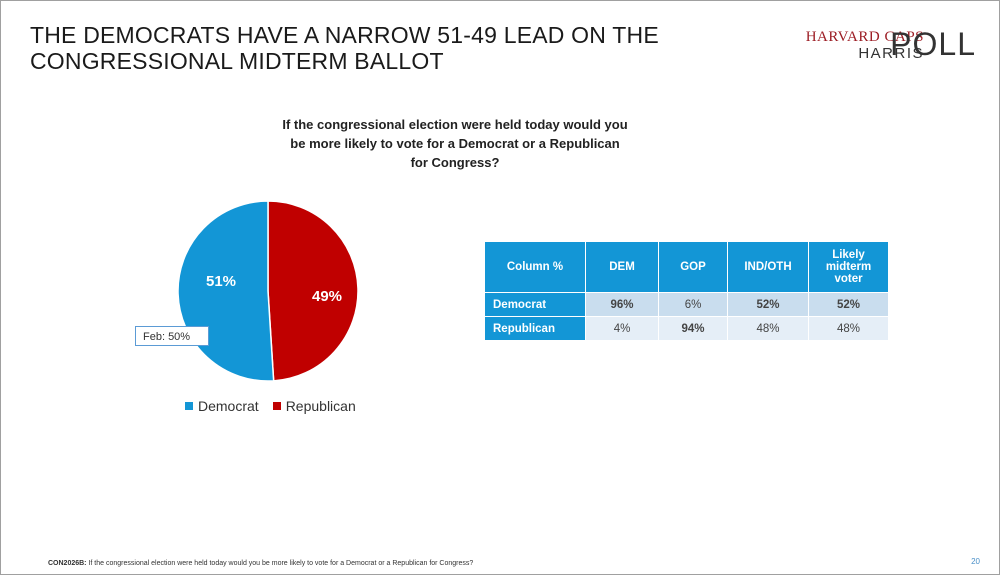 The image size is (1000, 575). Describe the element at coordinates (622, 267) in the screenshot. I see `header-dem: DEM` at that location.